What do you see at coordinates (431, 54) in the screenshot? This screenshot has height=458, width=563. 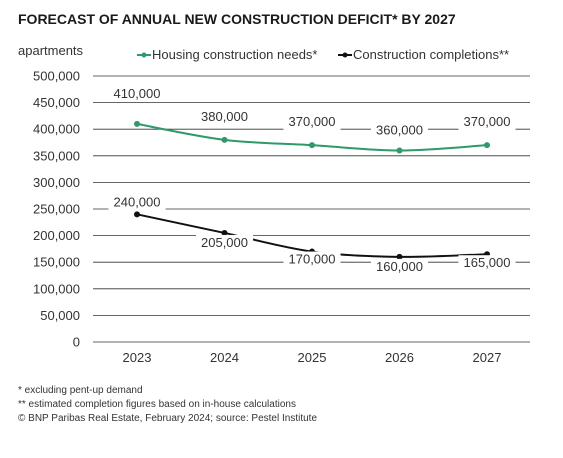 I see `legend-label: Construction completions**` at bounding box center [431, 54].